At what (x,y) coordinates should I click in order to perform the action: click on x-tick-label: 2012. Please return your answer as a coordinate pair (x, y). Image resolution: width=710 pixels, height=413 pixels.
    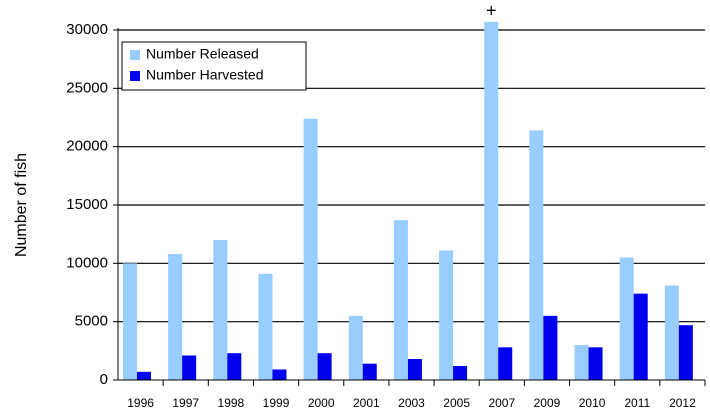
    Looking at the image, I should click on (682, 403).